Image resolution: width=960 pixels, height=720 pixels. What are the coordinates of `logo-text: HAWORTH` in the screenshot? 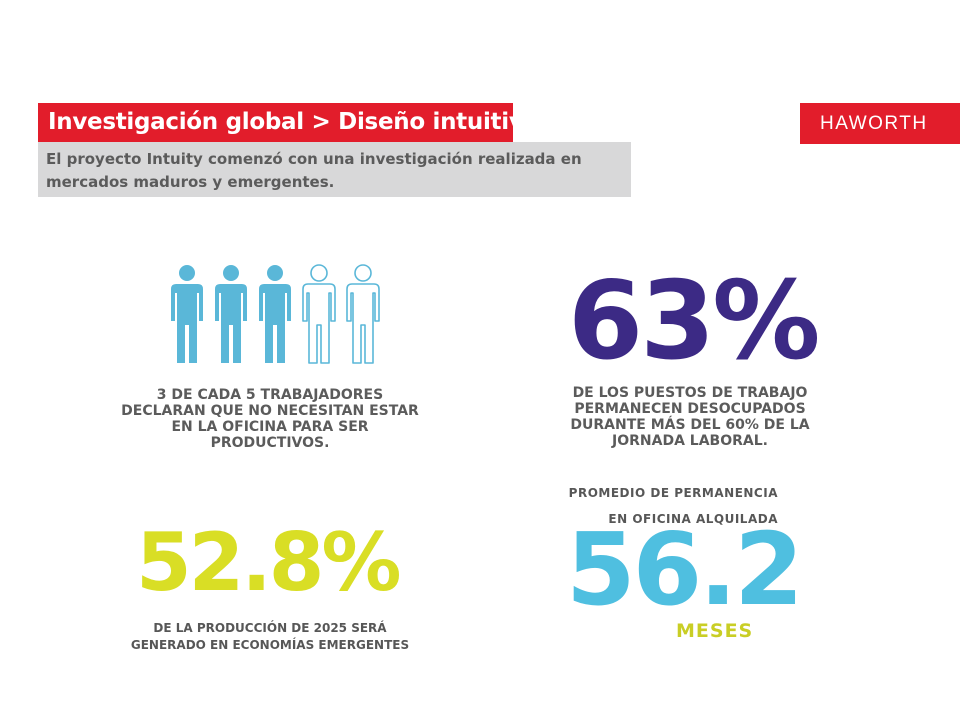 It's located at (874, 123).